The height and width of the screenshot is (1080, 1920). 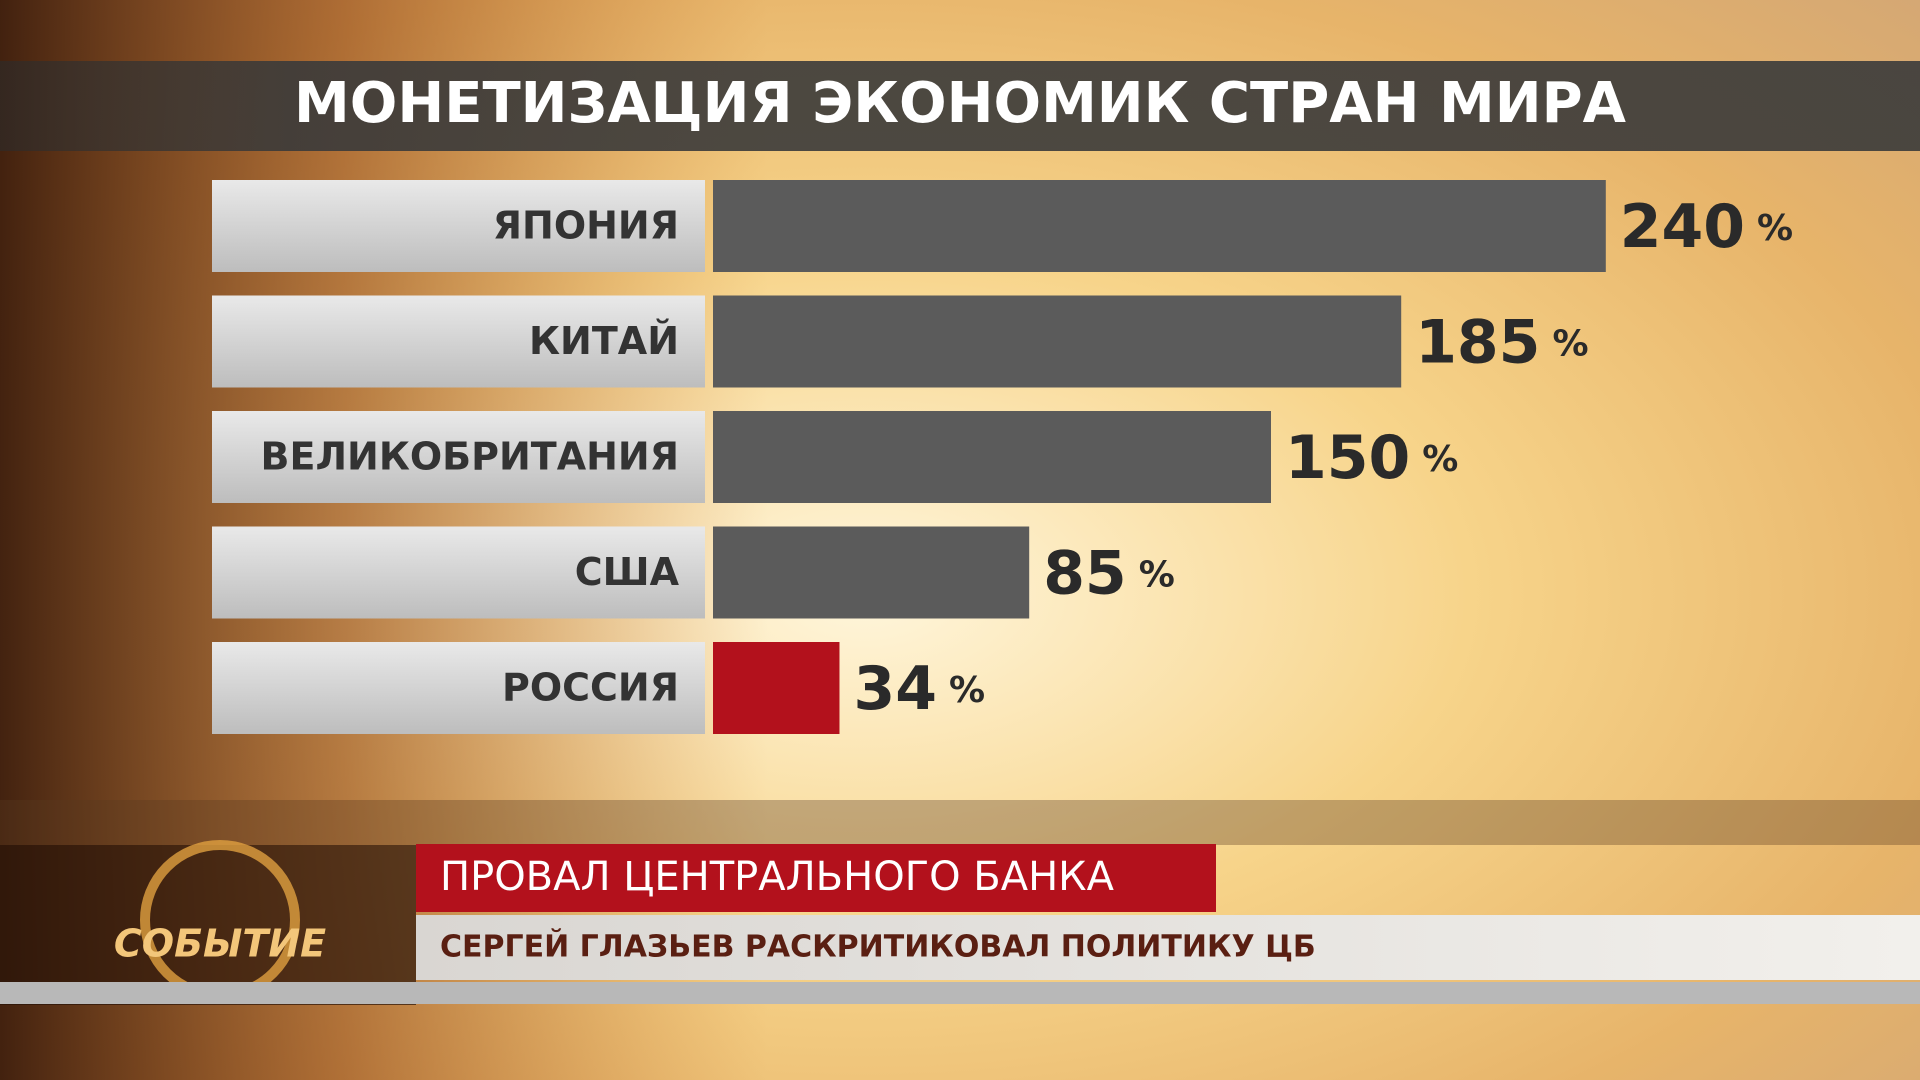 I want to click on title-bar, so click(x=960, y=106).